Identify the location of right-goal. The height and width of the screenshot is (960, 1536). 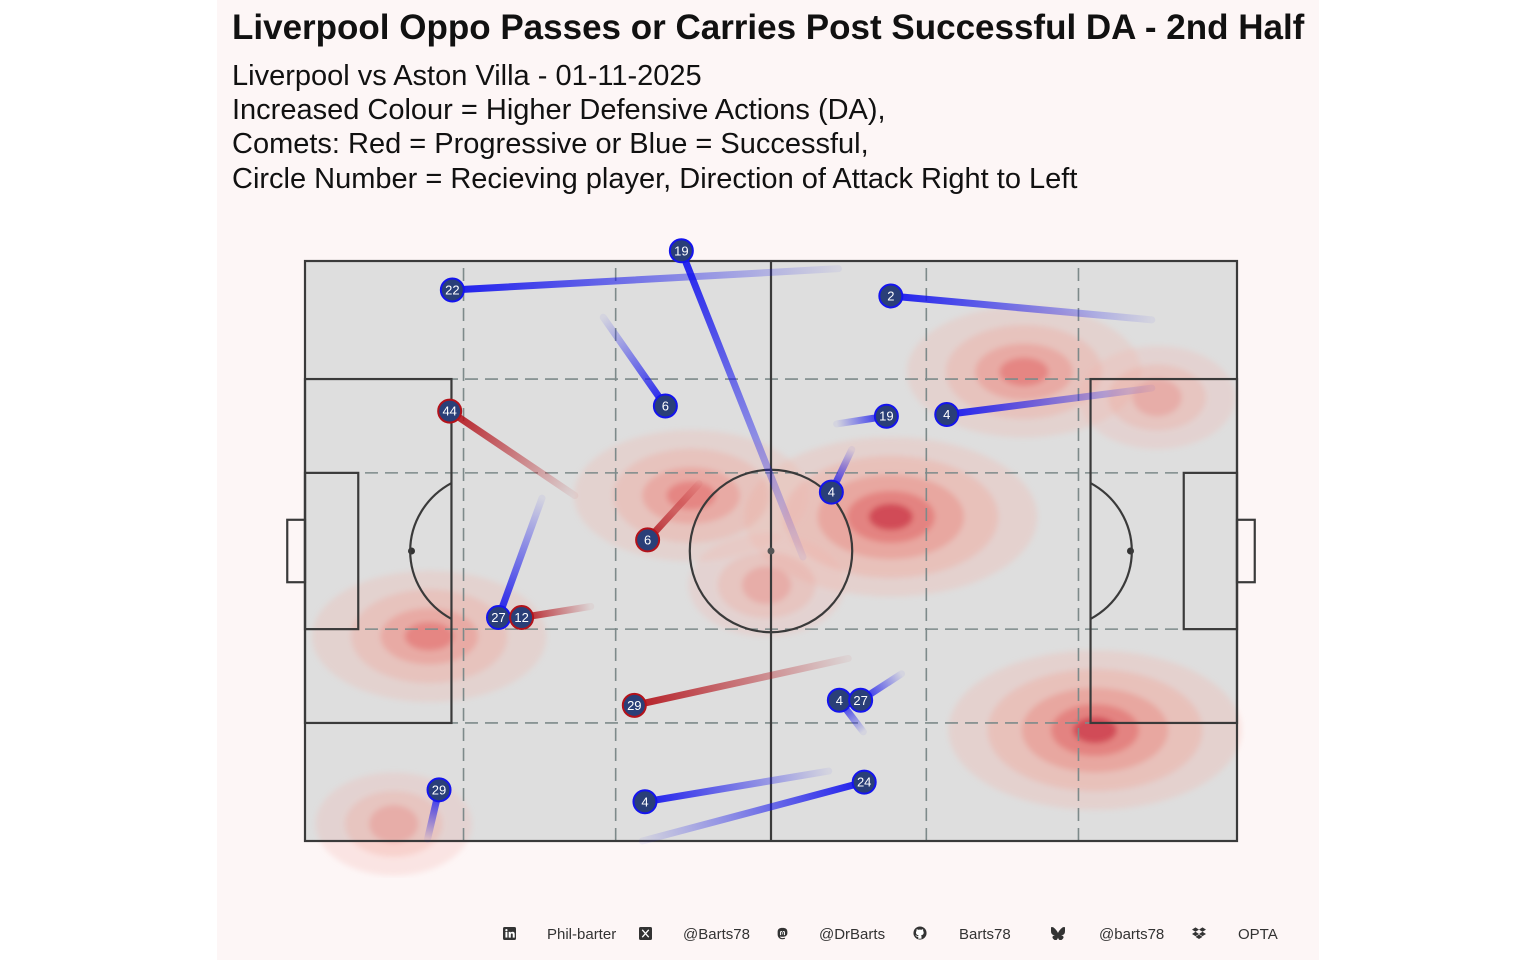
(1245, 551).